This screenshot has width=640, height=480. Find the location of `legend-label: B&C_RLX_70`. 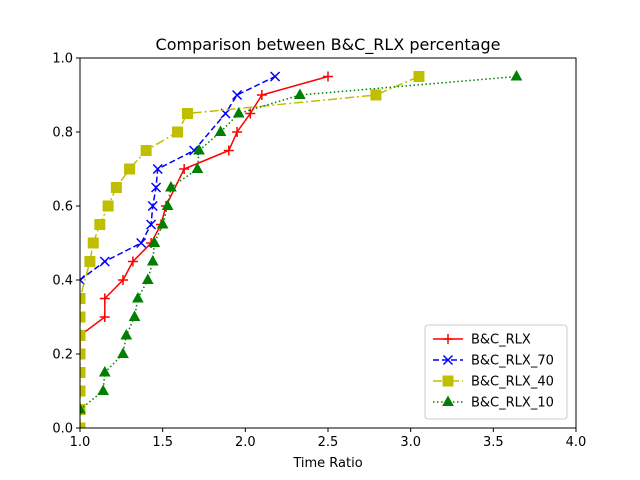

legend-label: B&C_RLX_70 is located at coordinates (512, 361).